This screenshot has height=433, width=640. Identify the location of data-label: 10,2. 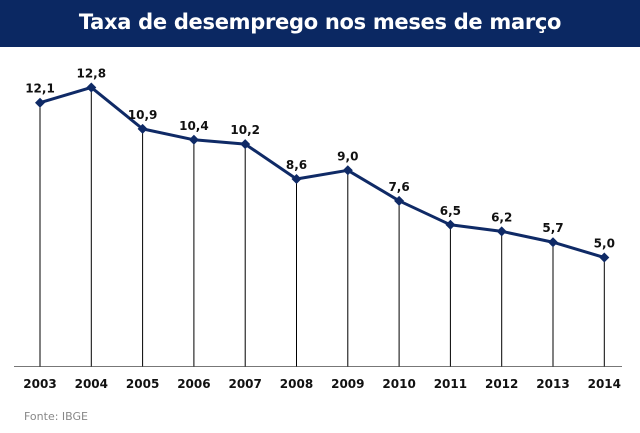
(245, 130).